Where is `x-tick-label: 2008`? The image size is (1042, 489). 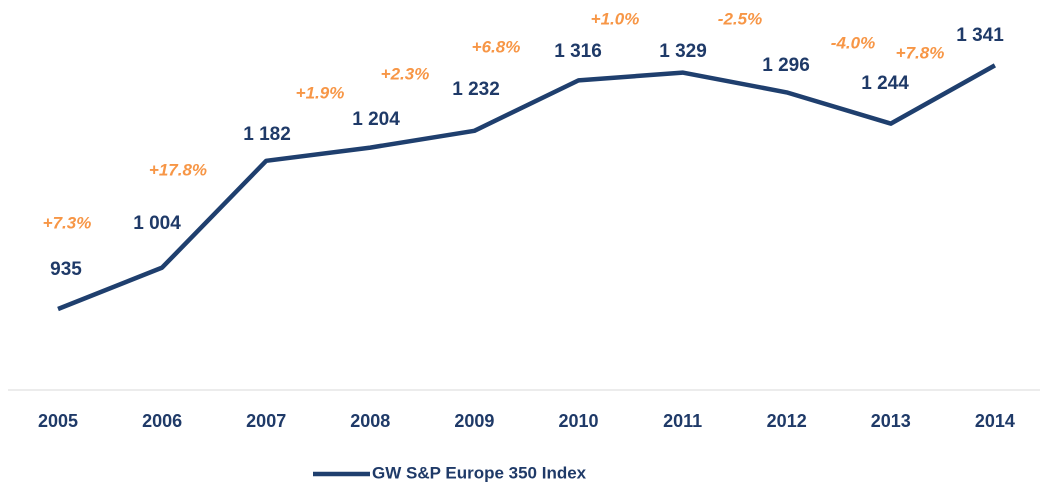 x-tick-label: 2008 is located at coordinates (370, 421).